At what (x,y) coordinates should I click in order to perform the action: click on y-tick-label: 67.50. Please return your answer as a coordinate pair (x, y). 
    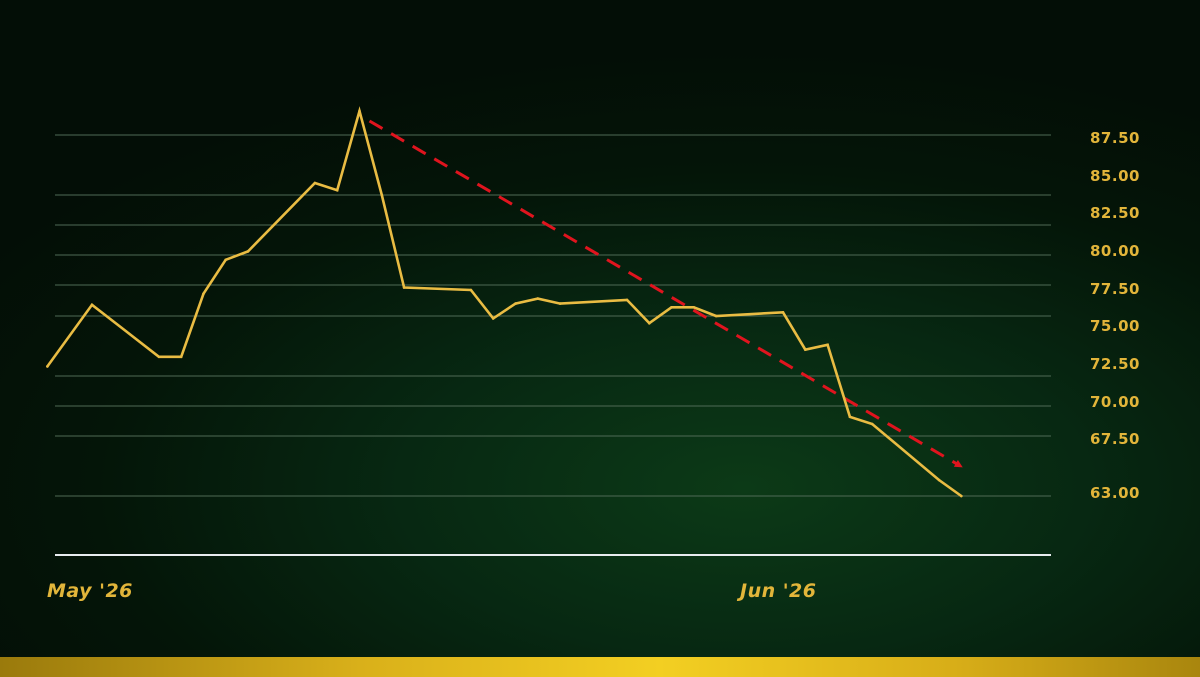
    Looking at the image, I should click on (1115, 439).